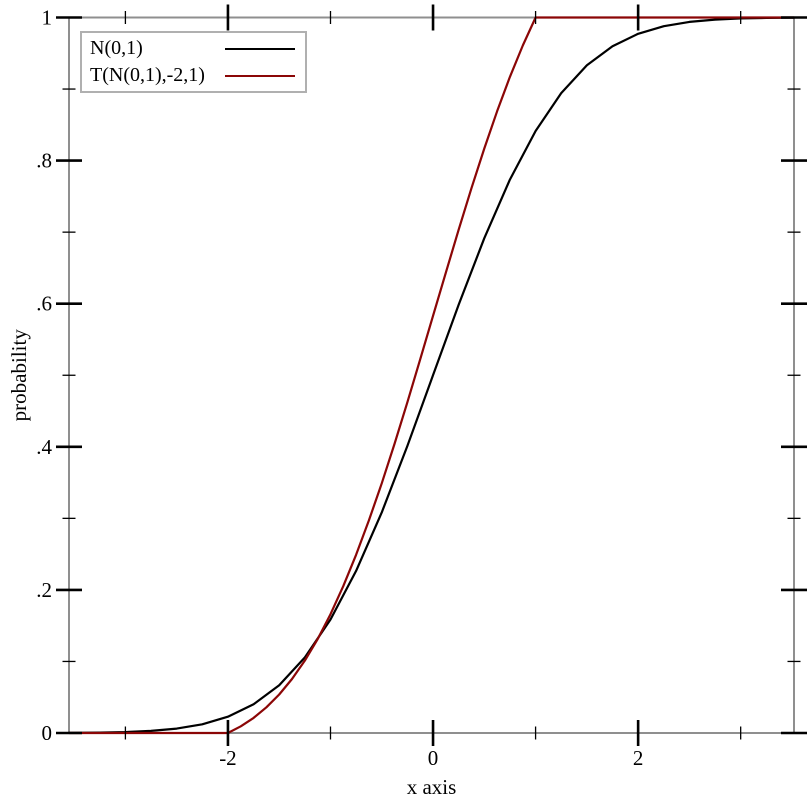 The image size is (812, 812). Describe the element at coordinates (638, 758) in the screenshot. I see `x-tick-label: 2` at that location.